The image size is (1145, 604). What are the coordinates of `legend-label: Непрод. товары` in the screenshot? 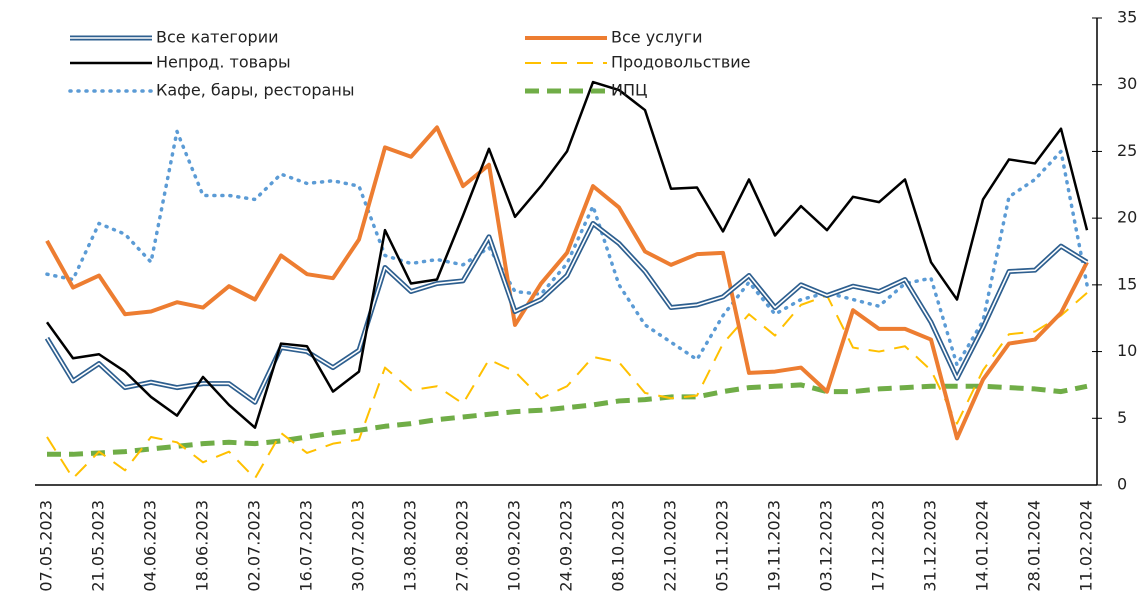 It's located at (223, 62).